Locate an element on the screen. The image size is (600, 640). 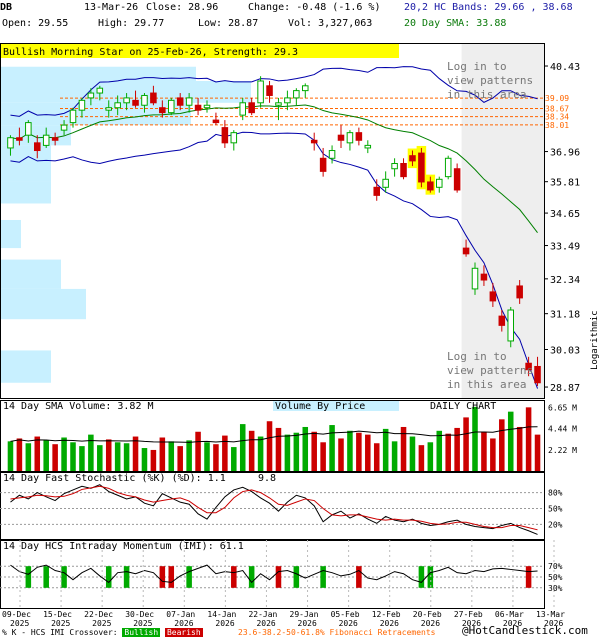
momentum-panel is located at coordinates (272, 576).